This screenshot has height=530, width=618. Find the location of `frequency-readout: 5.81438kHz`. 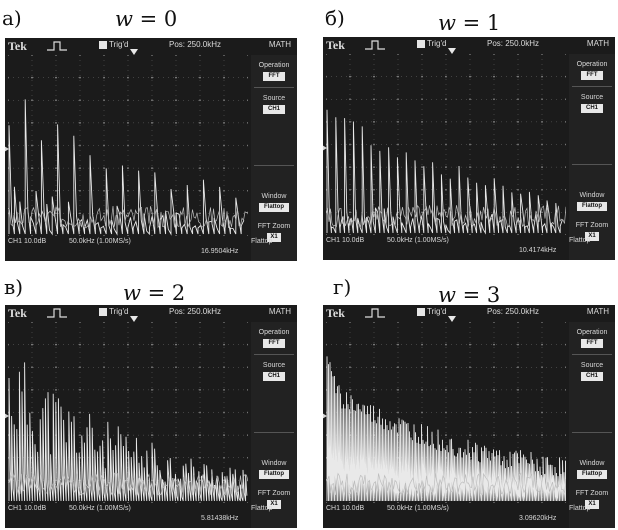

frequency-readout: 5.81438kHz is located at coordinates (220, 518).